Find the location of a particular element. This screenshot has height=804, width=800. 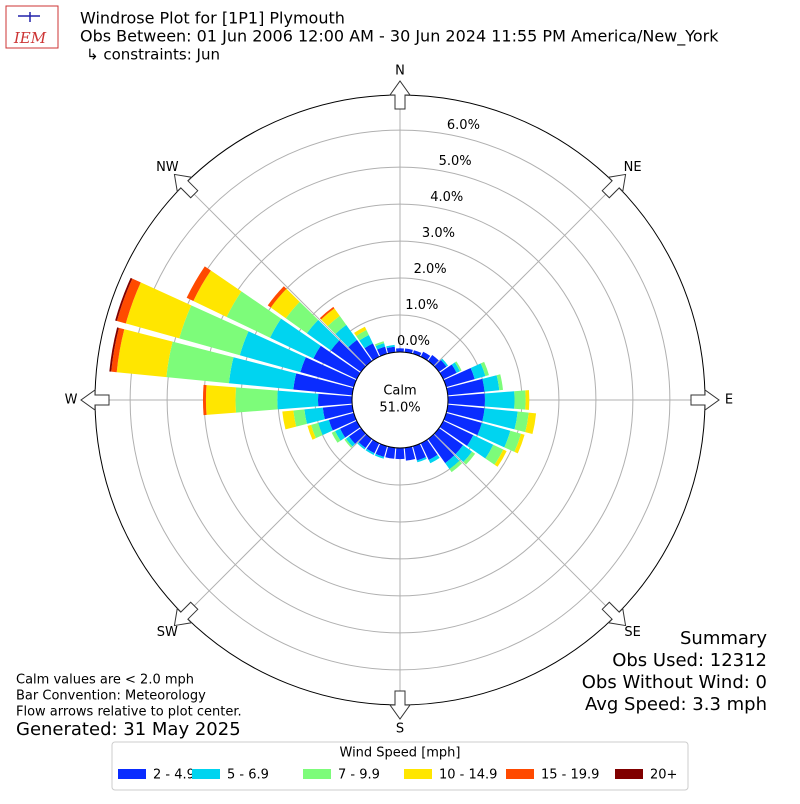

legend-label: 20+ is located at coordinates (663, 775).